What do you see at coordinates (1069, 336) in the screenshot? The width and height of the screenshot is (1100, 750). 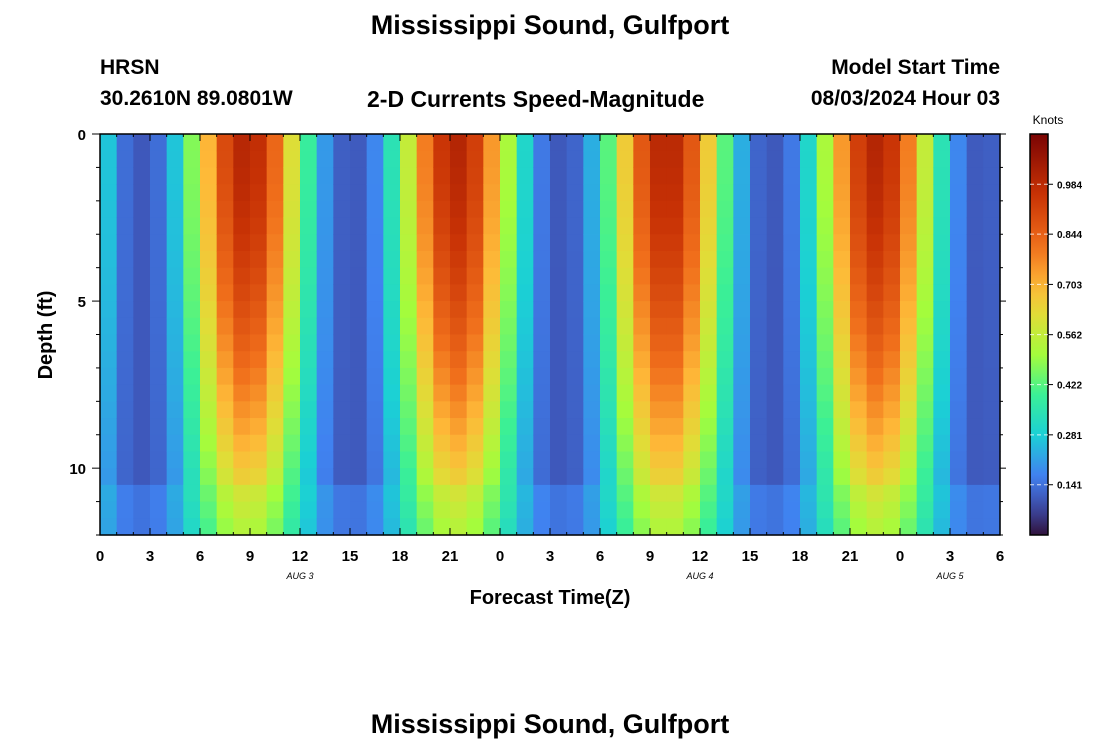 I see `colorbar-tick-label: 0.562` at bounding box center [1069, 336].